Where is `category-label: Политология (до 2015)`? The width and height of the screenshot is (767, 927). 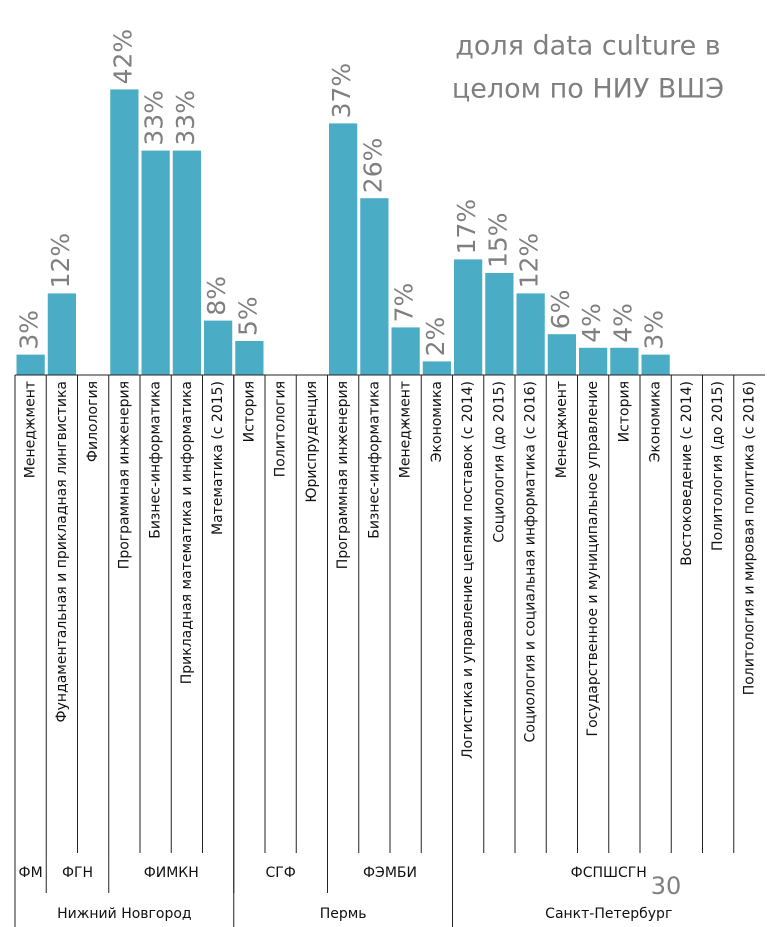
category-label: Политология (до 2015) is located at coordinates (718, 466).